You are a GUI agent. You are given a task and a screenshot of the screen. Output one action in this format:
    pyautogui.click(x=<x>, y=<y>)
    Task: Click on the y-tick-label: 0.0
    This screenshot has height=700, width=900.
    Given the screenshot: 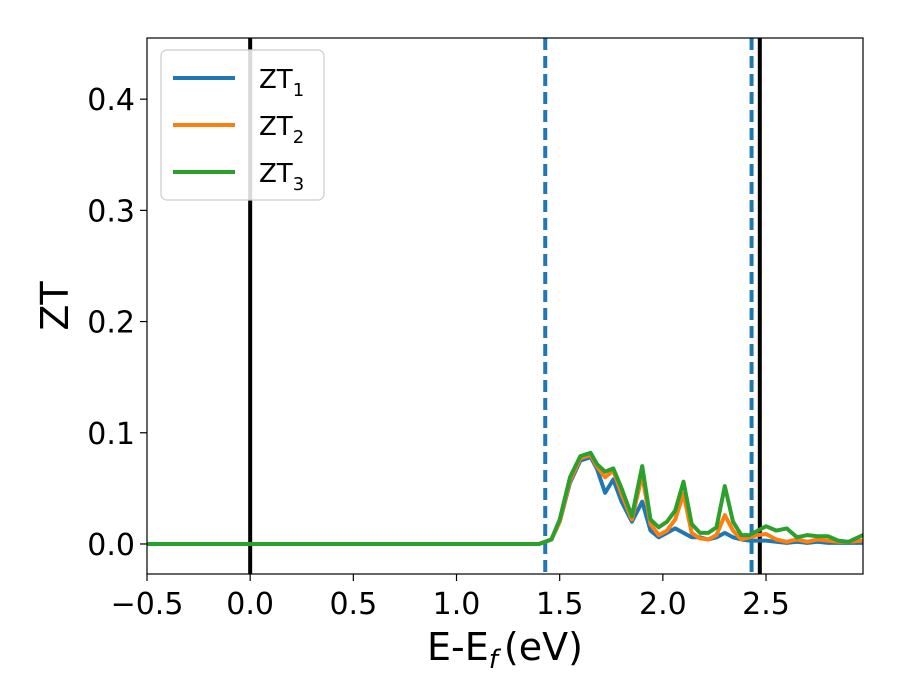 What is the action you would take?
    pyautogui.click(x=111, y=545)
    